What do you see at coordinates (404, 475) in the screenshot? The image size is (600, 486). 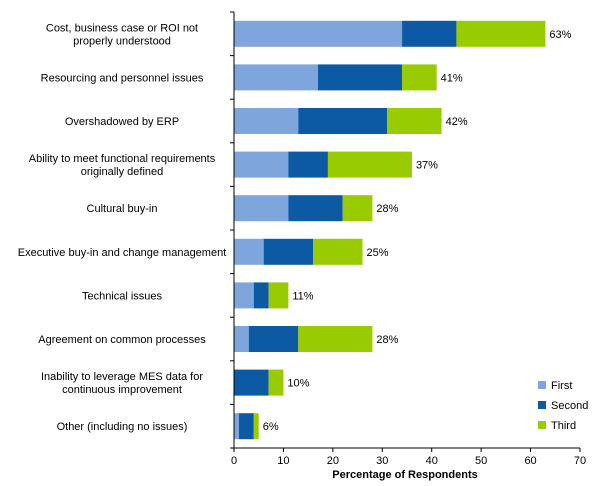 I see `x-axis-title: Percentage of Respondents` at bounding box center [404, 475].